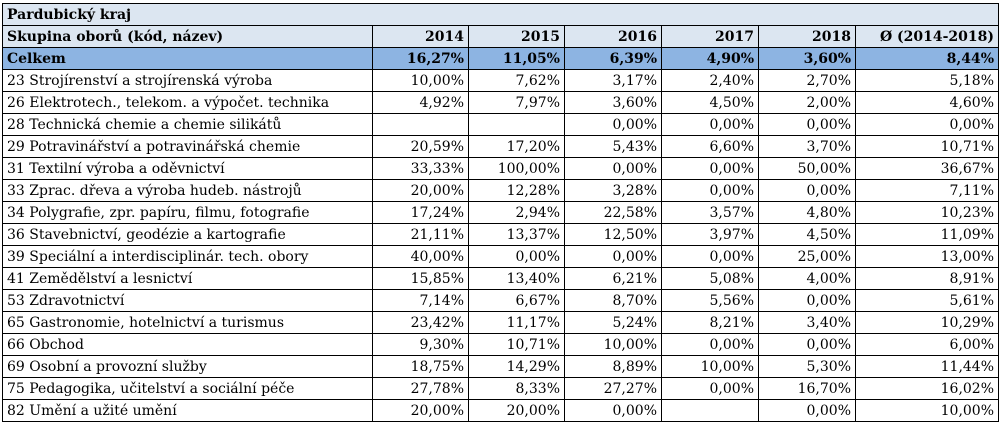 This screenshot has width=1004, height=441. I want to click on table-cell: 15,85%, so click(420, 278).